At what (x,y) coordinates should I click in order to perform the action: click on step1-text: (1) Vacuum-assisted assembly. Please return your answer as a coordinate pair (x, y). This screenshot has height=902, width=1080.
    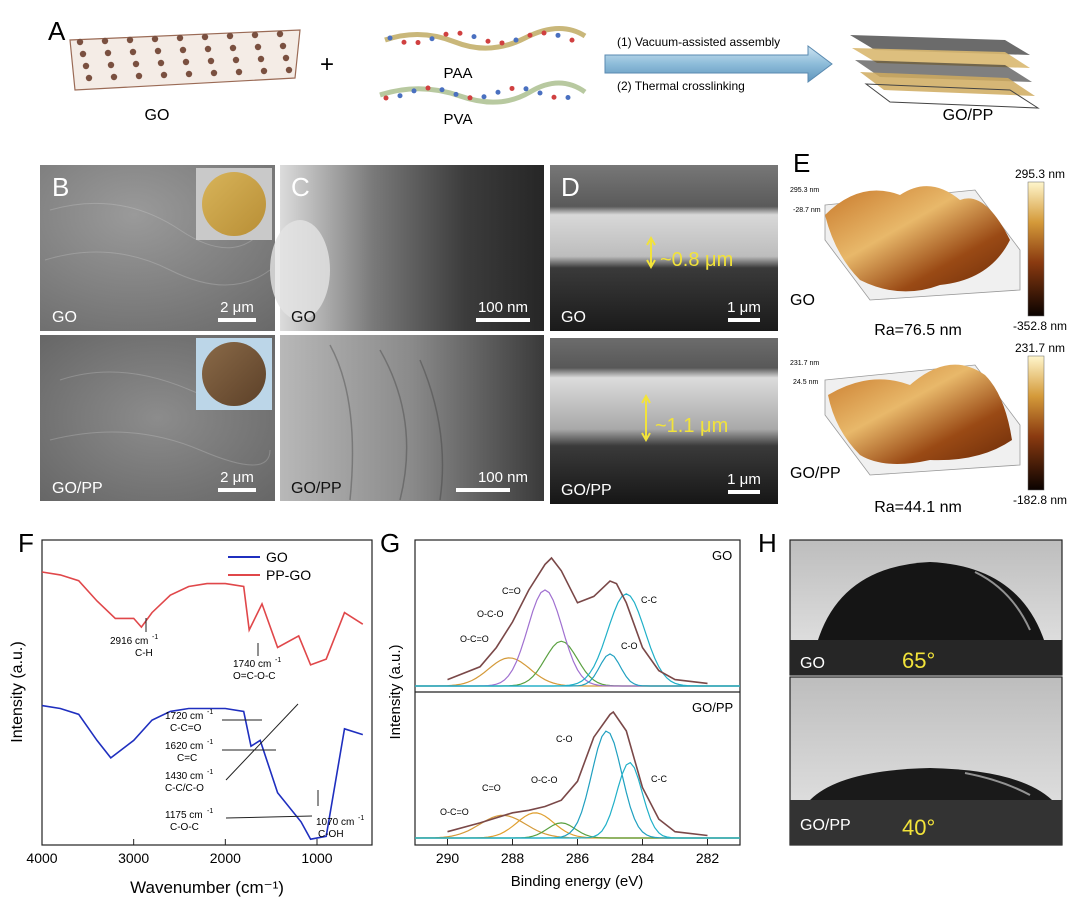
    Looking at the image, I should click on (698, 42).